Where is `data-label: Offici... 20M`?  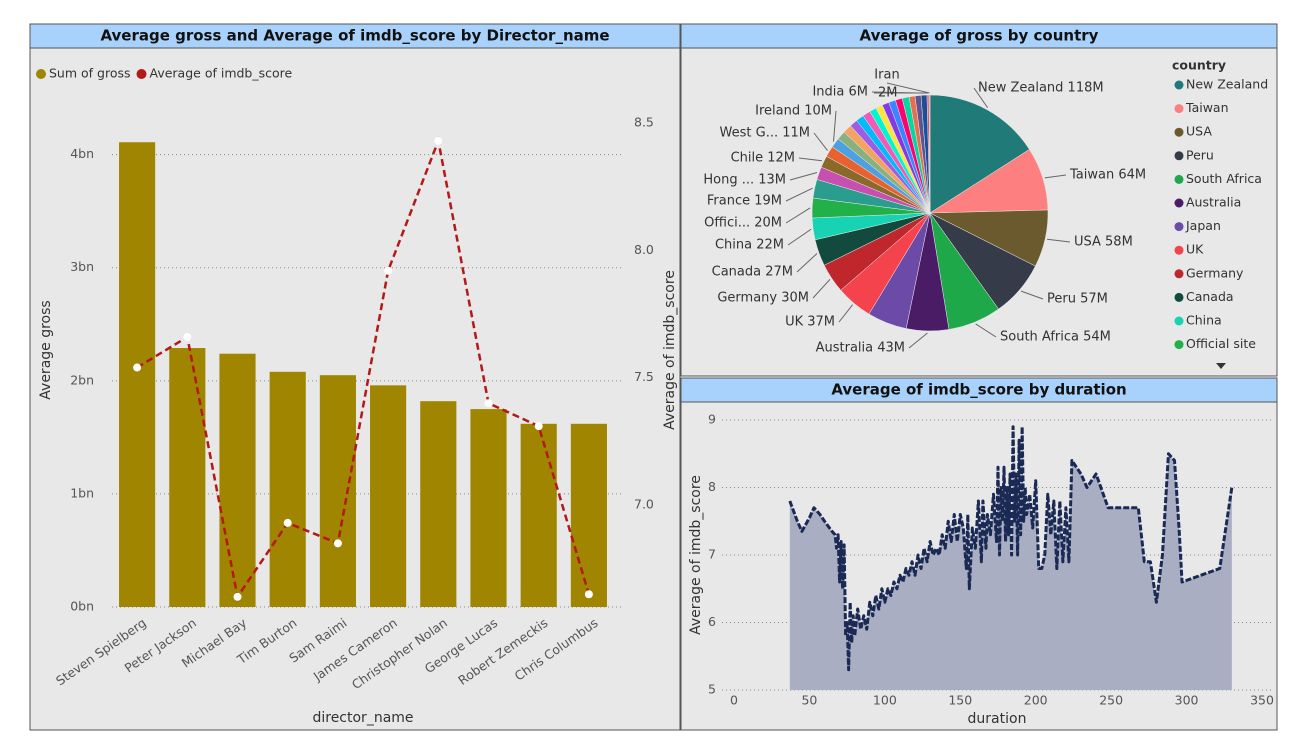
data-label: Offici... 20M is located at coordinates (743, 223).